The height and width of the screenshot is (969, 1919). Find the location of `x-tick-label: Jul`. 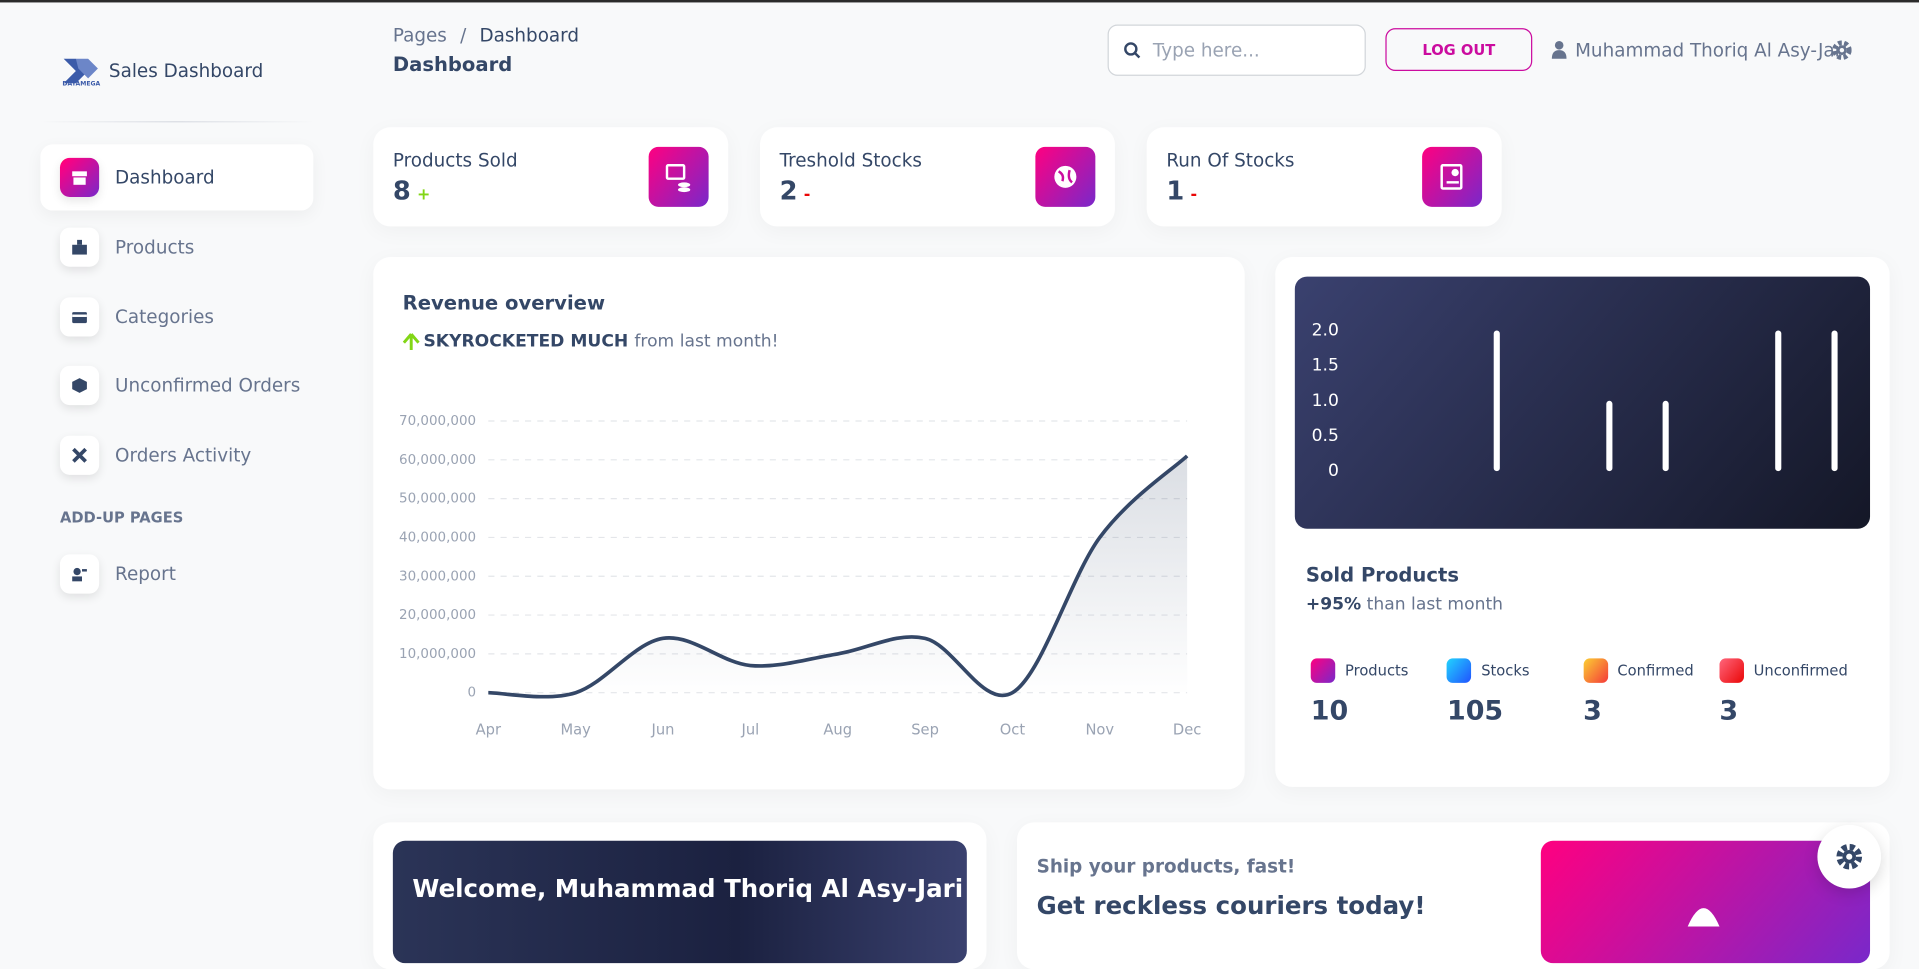

x-tick-label: Jul is located at coordinates (750, 730).